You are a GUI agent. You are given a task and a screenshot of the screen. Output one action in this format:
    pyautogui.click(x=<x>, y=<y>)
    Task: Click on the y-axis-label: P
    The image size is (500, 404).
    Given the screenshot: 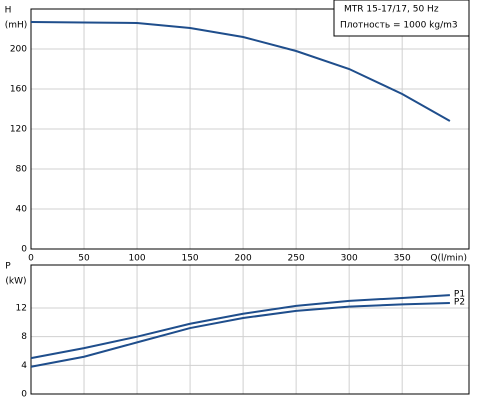 What is the action you would take?
    pyautogui.click(x=8, y=267)
    